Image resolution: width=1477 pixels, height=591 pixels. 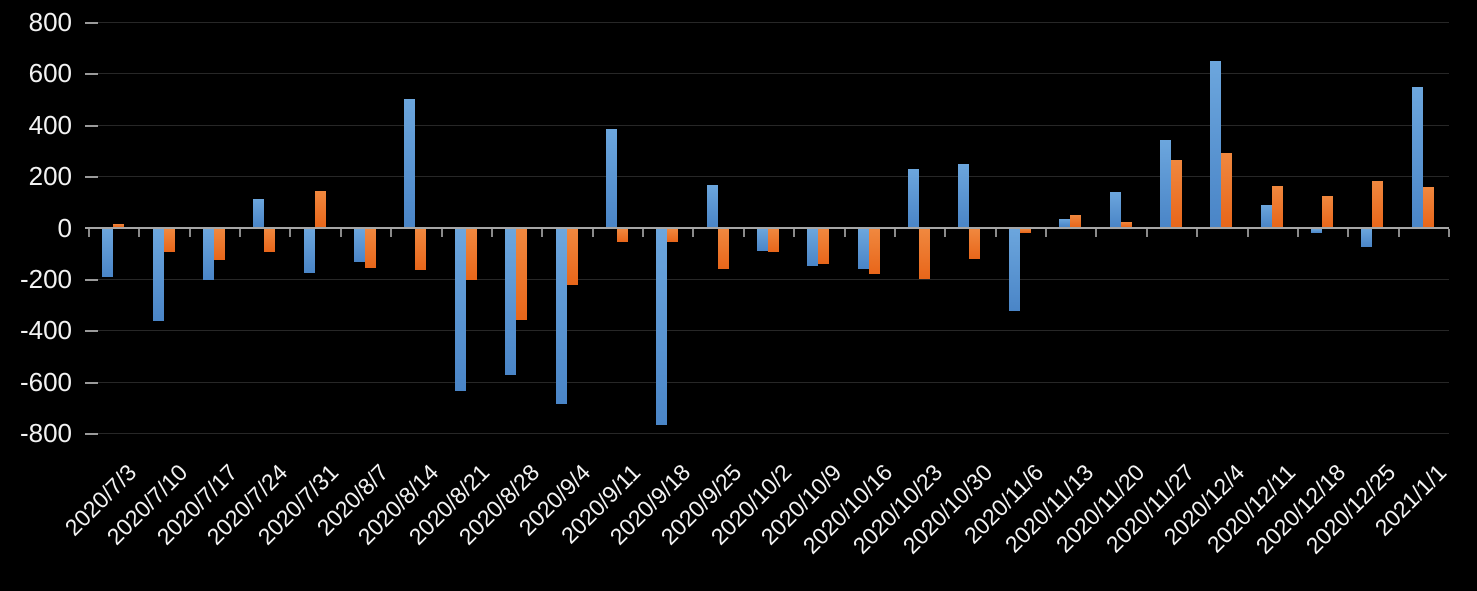 What do you see at coordinates (309, 251) in the screenshot?
I see `bar-series-1-blue-2020/7/31` at bounding box center [309, 251].